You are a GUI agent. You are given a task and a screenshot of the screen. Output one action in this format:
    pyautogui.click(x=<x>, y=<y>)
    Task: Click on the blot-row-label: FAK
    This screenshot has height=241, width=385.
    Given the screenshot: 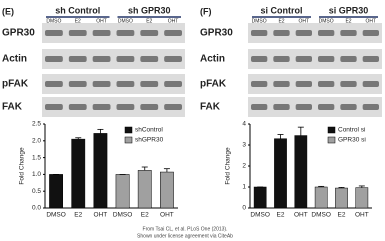 What is the action you would take?
    pyautogui.click(x=210, y=107)
    